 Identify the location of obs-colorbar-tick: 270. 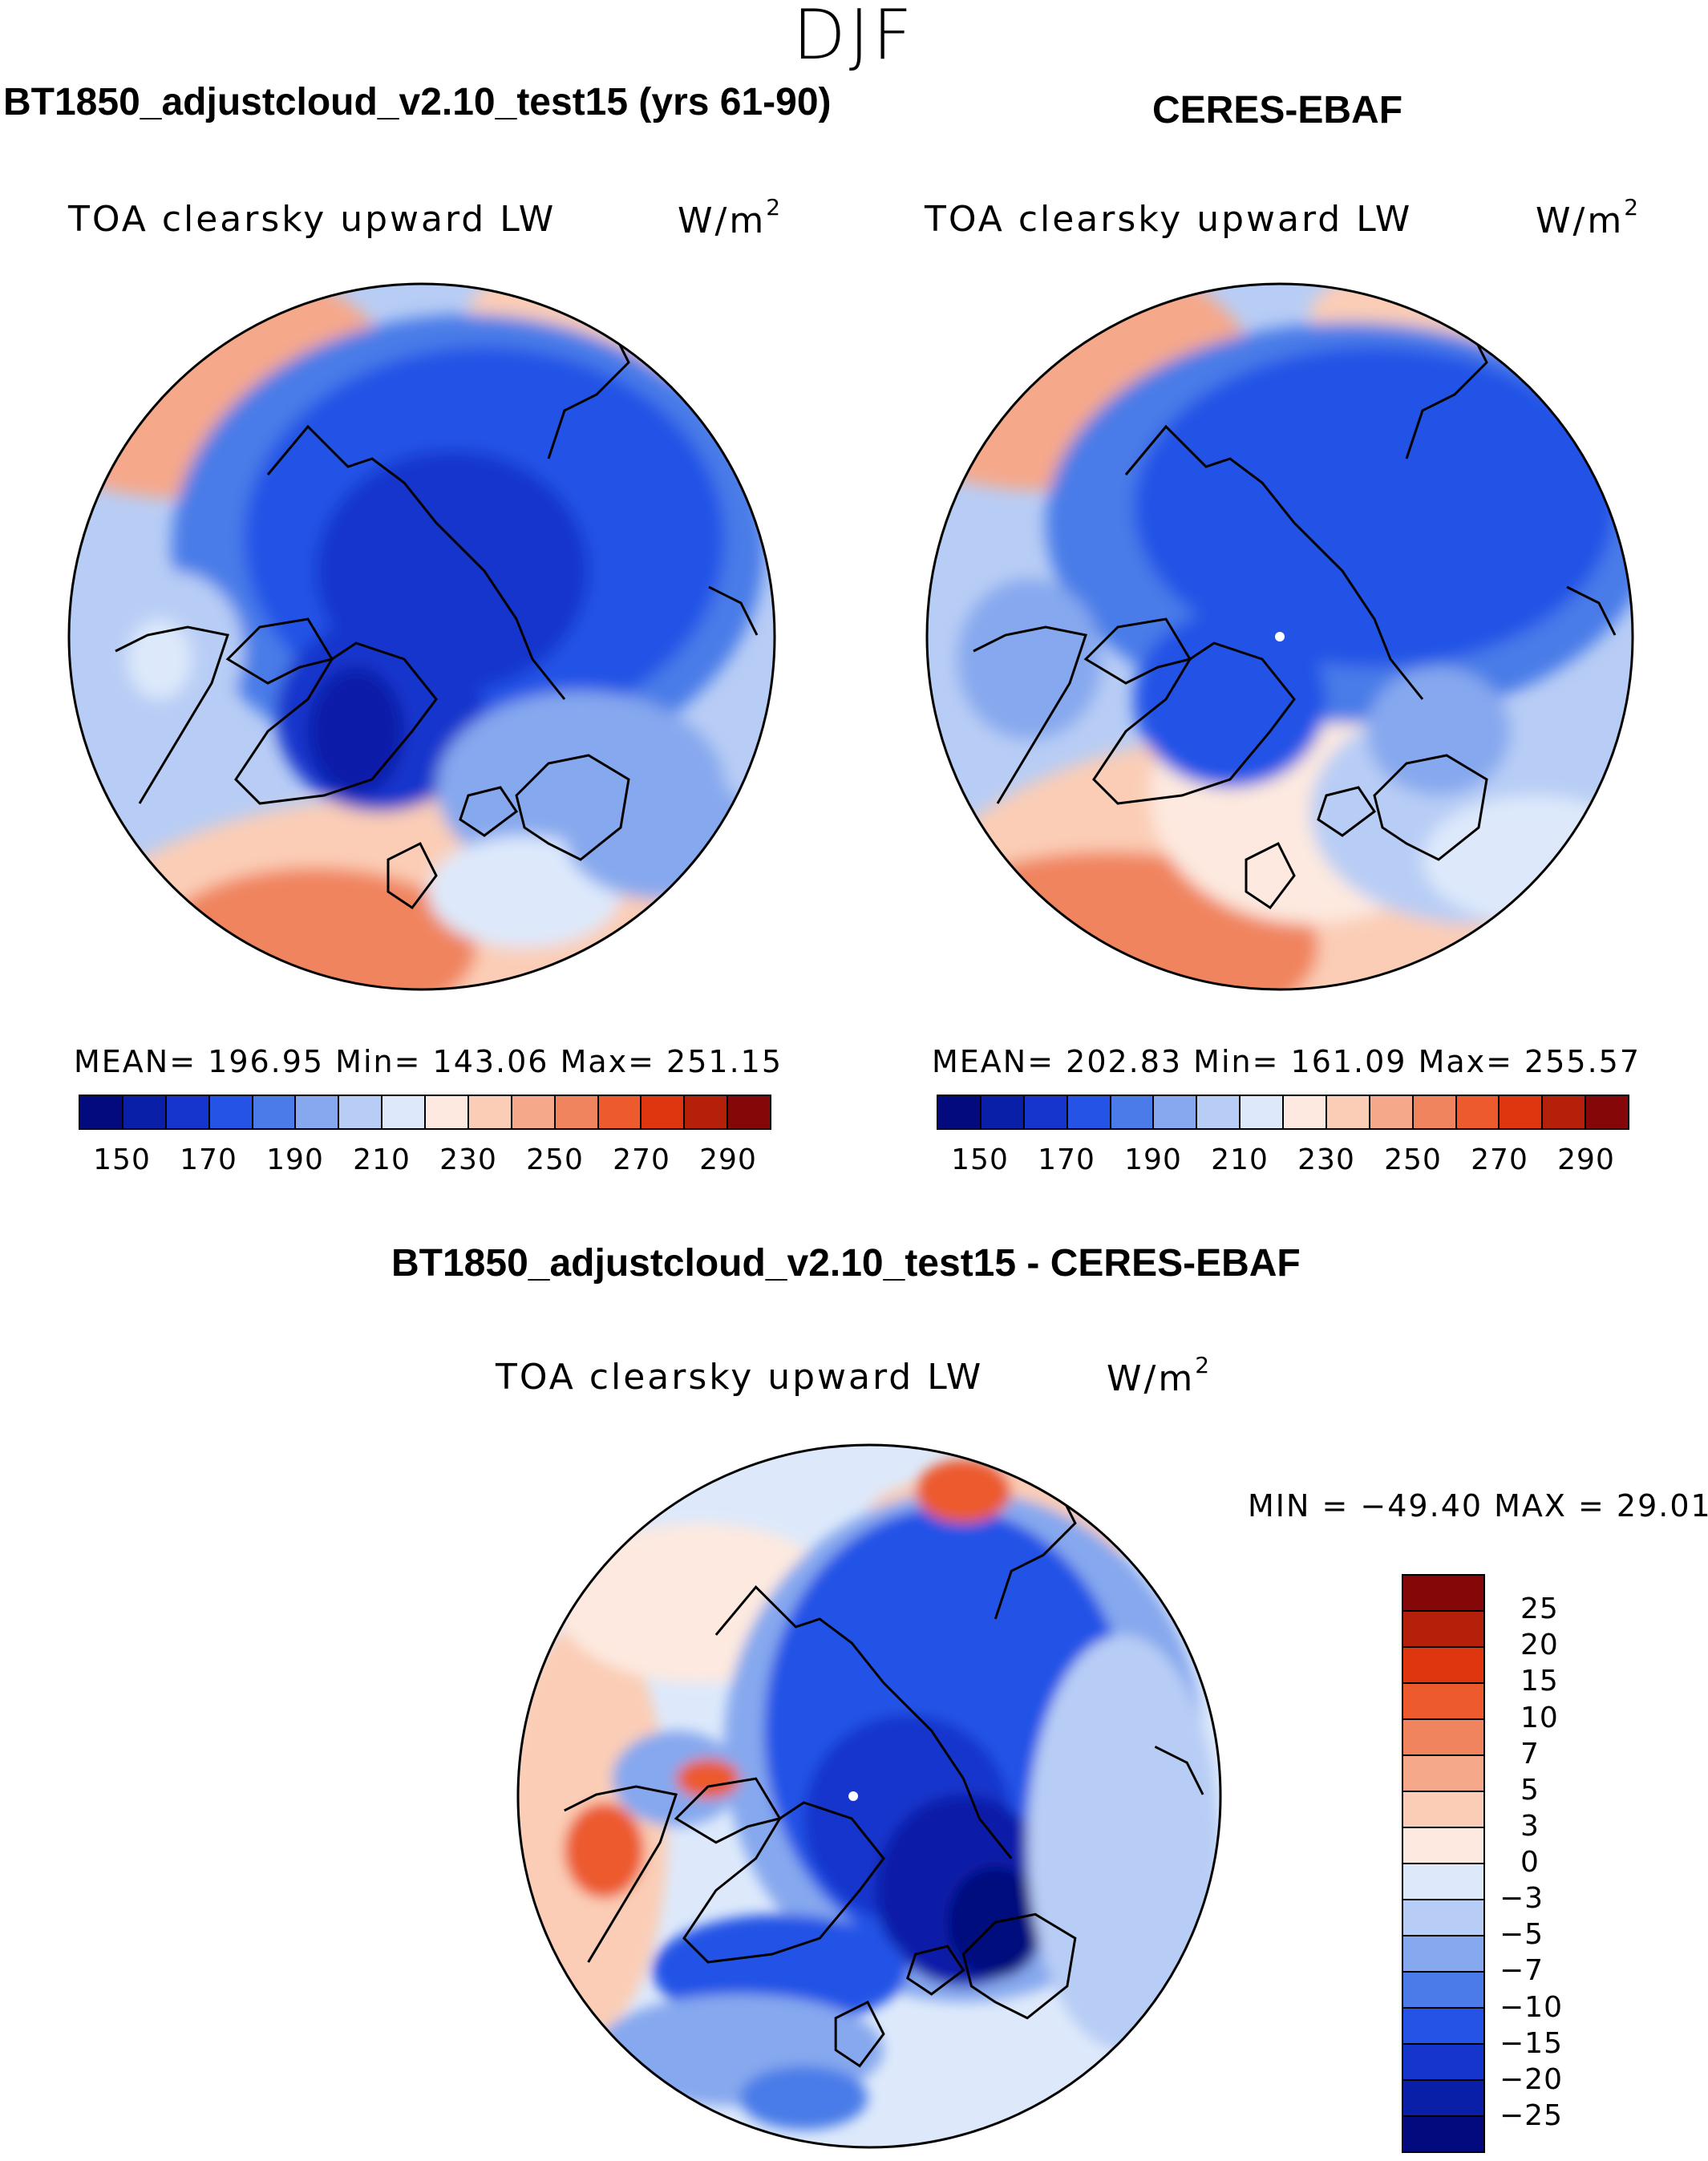
(1499, 1159).